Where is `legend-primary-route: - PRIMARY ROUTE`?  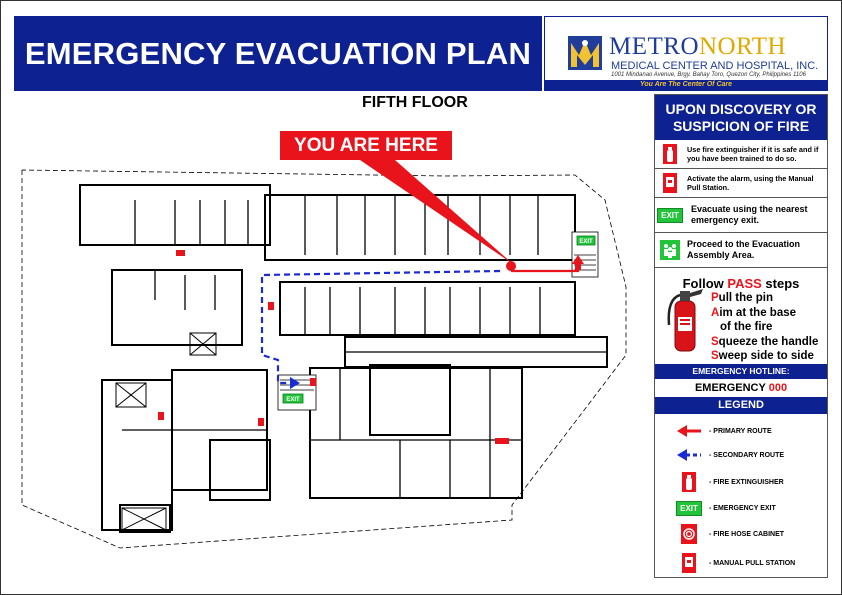
legend-primary-route: - PRIMARY ROUTE is located at coordinates (722, 431).